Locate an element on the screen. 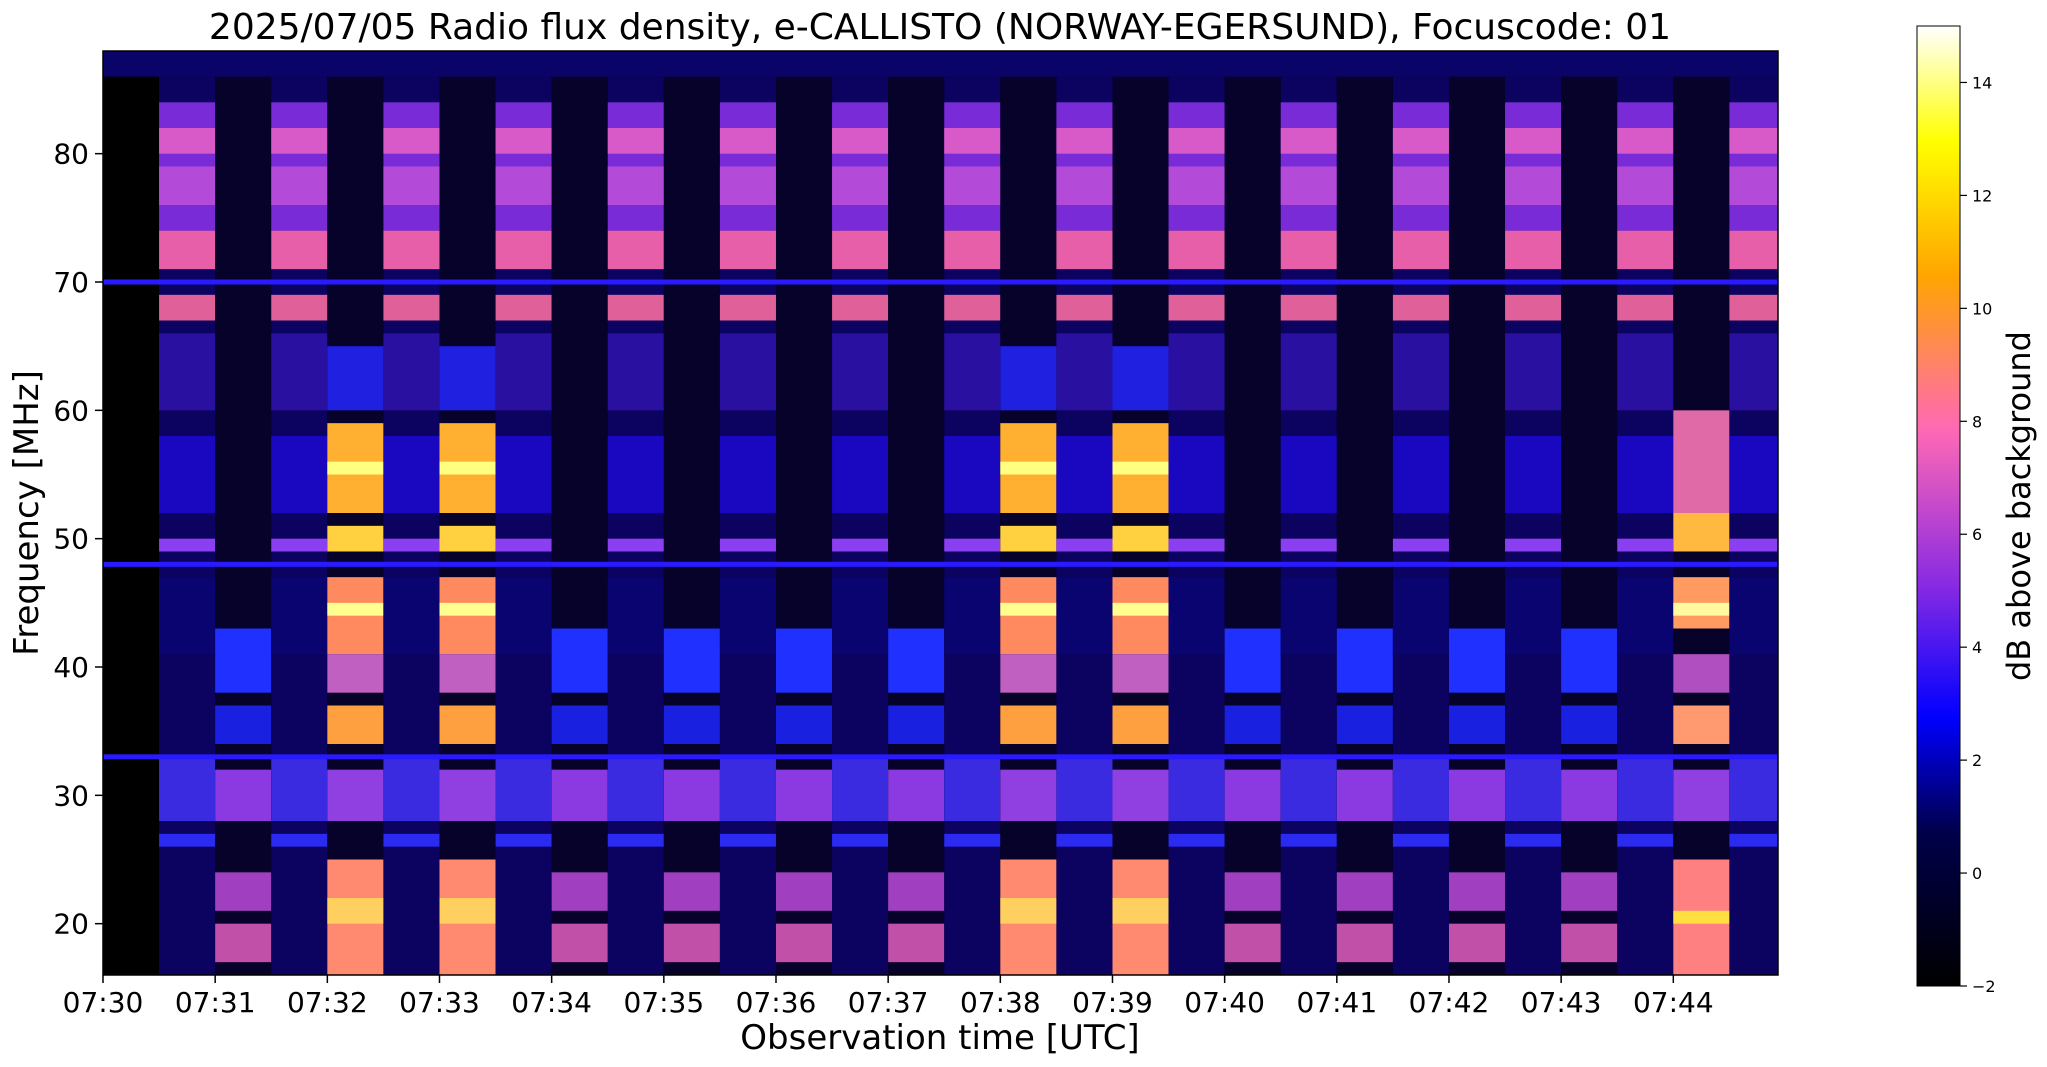 This screenshot has width=2047, height=1067. colorbar-tick-label: 12 is located at coordinates (1982, 195).